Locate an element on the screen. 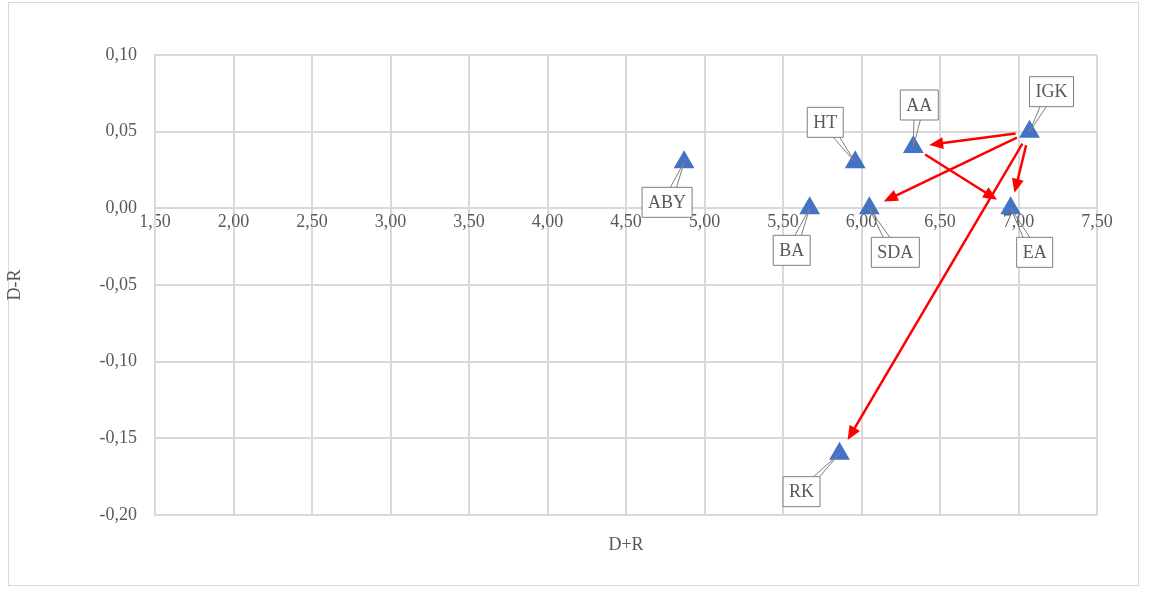 This screenshot has height=592, width=1149. annotation: AA is located at coordinates (919, 104).